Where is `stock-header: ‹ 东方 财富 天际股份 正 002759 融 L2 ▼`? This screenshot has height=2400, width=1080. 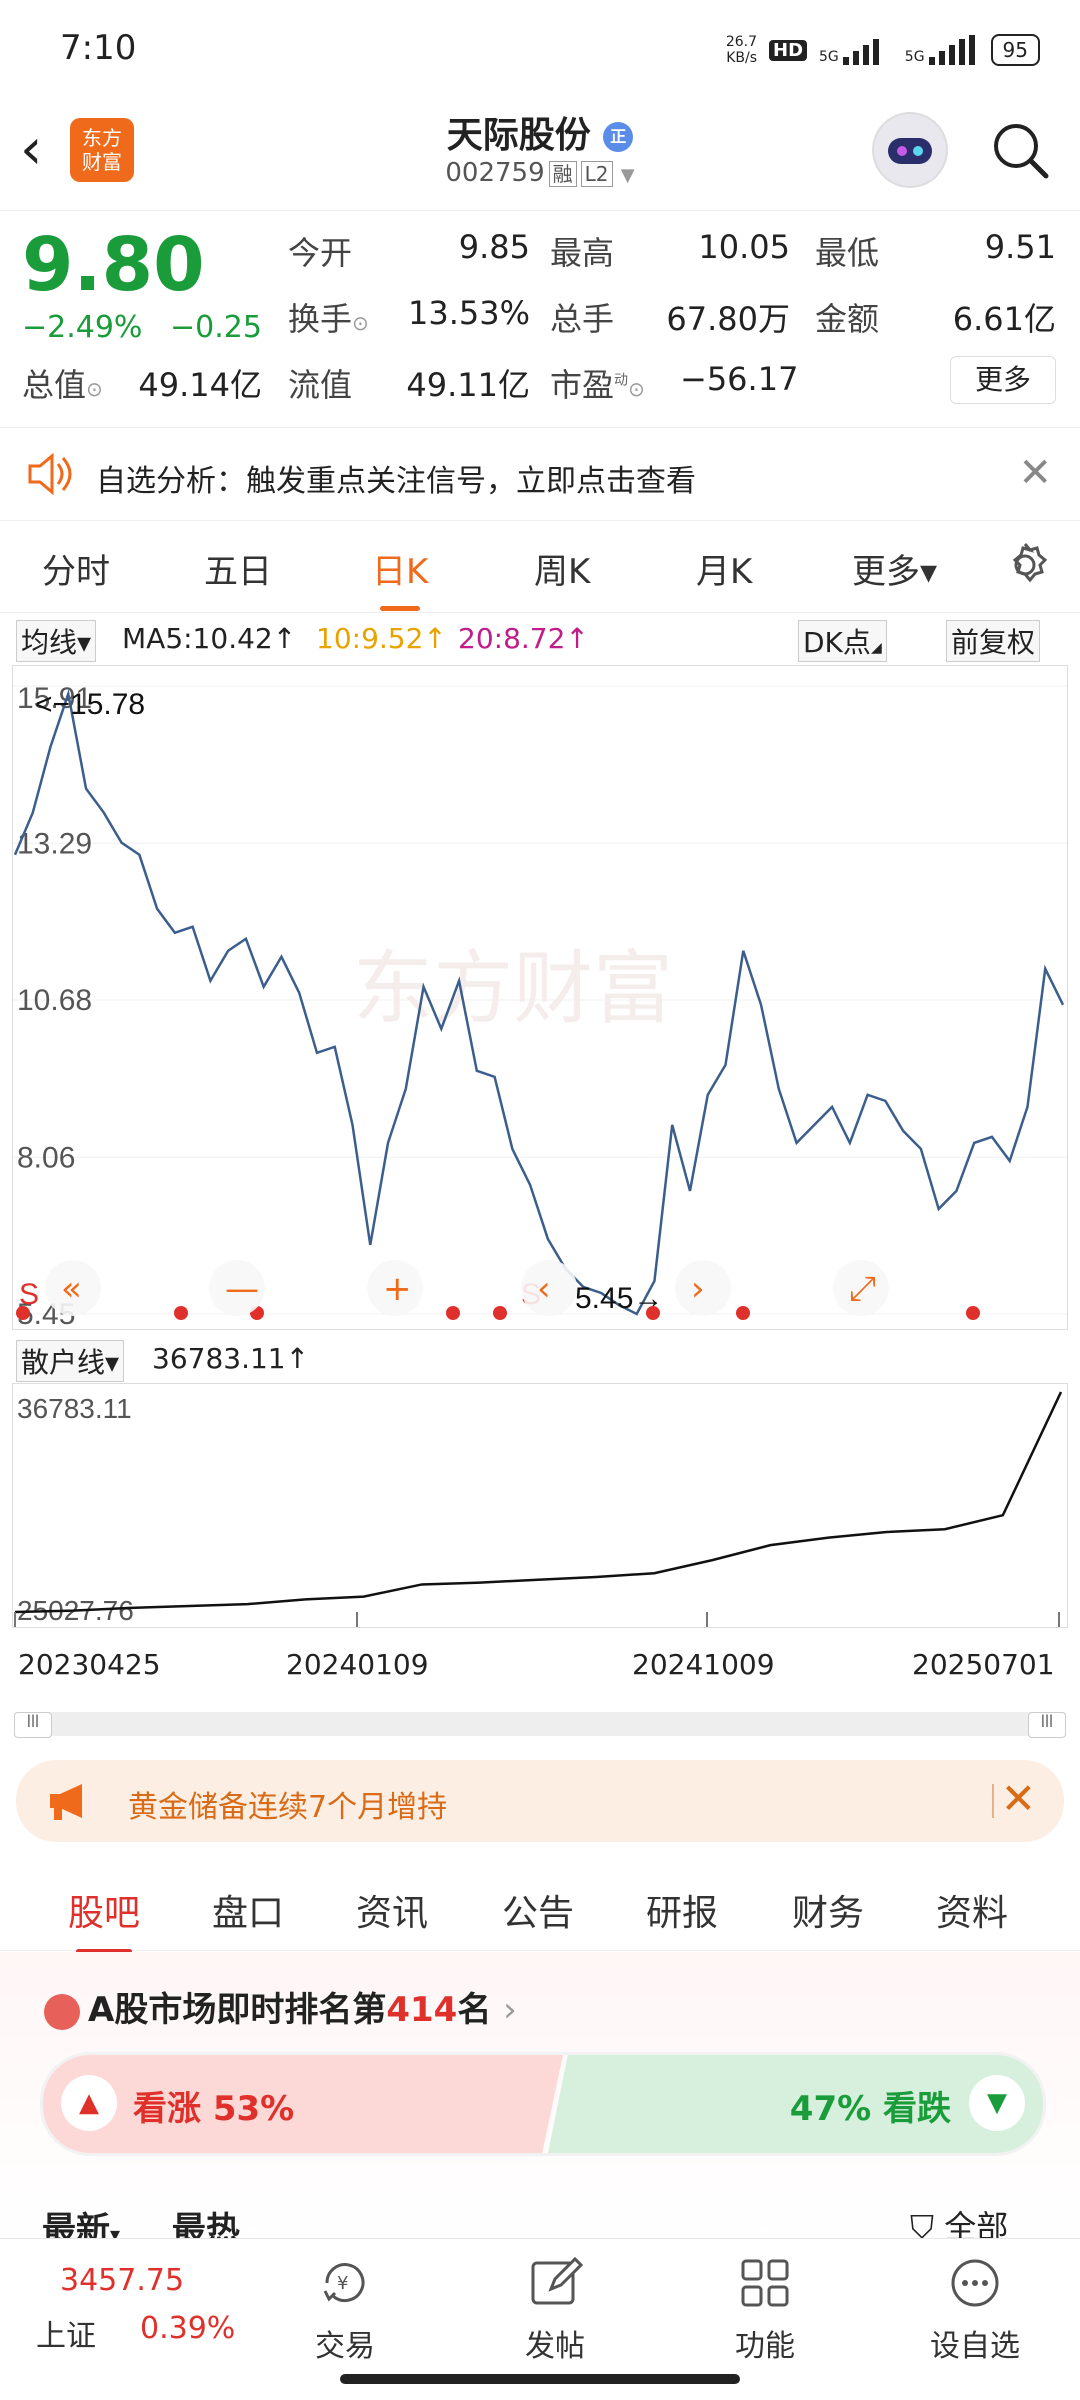
stock-header: ‹ 东方 财富 天际股份 正 002759 融 L2 ▼ is located at coordinates (540, 155).